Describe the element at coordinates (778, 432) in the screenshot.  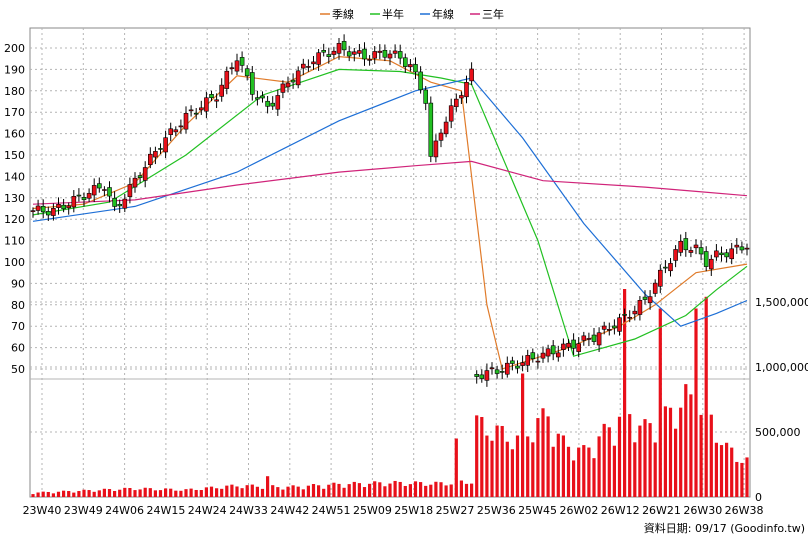
I see `volume-tick-label: 500,000` at that location.